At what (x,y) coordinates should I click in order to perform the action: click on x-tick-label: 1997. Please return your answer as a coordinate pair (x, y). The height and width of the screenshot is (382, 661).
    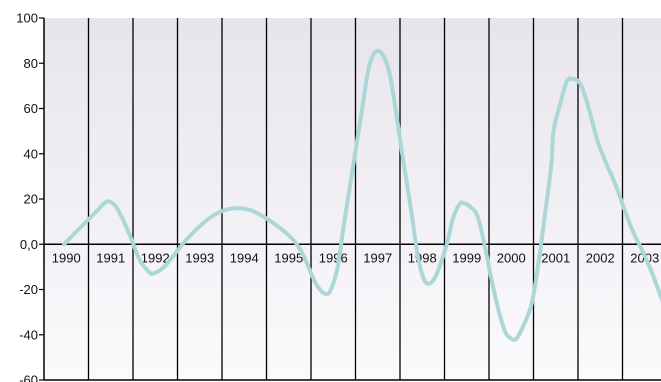
    Looking at the image, I should click on (377, 257).